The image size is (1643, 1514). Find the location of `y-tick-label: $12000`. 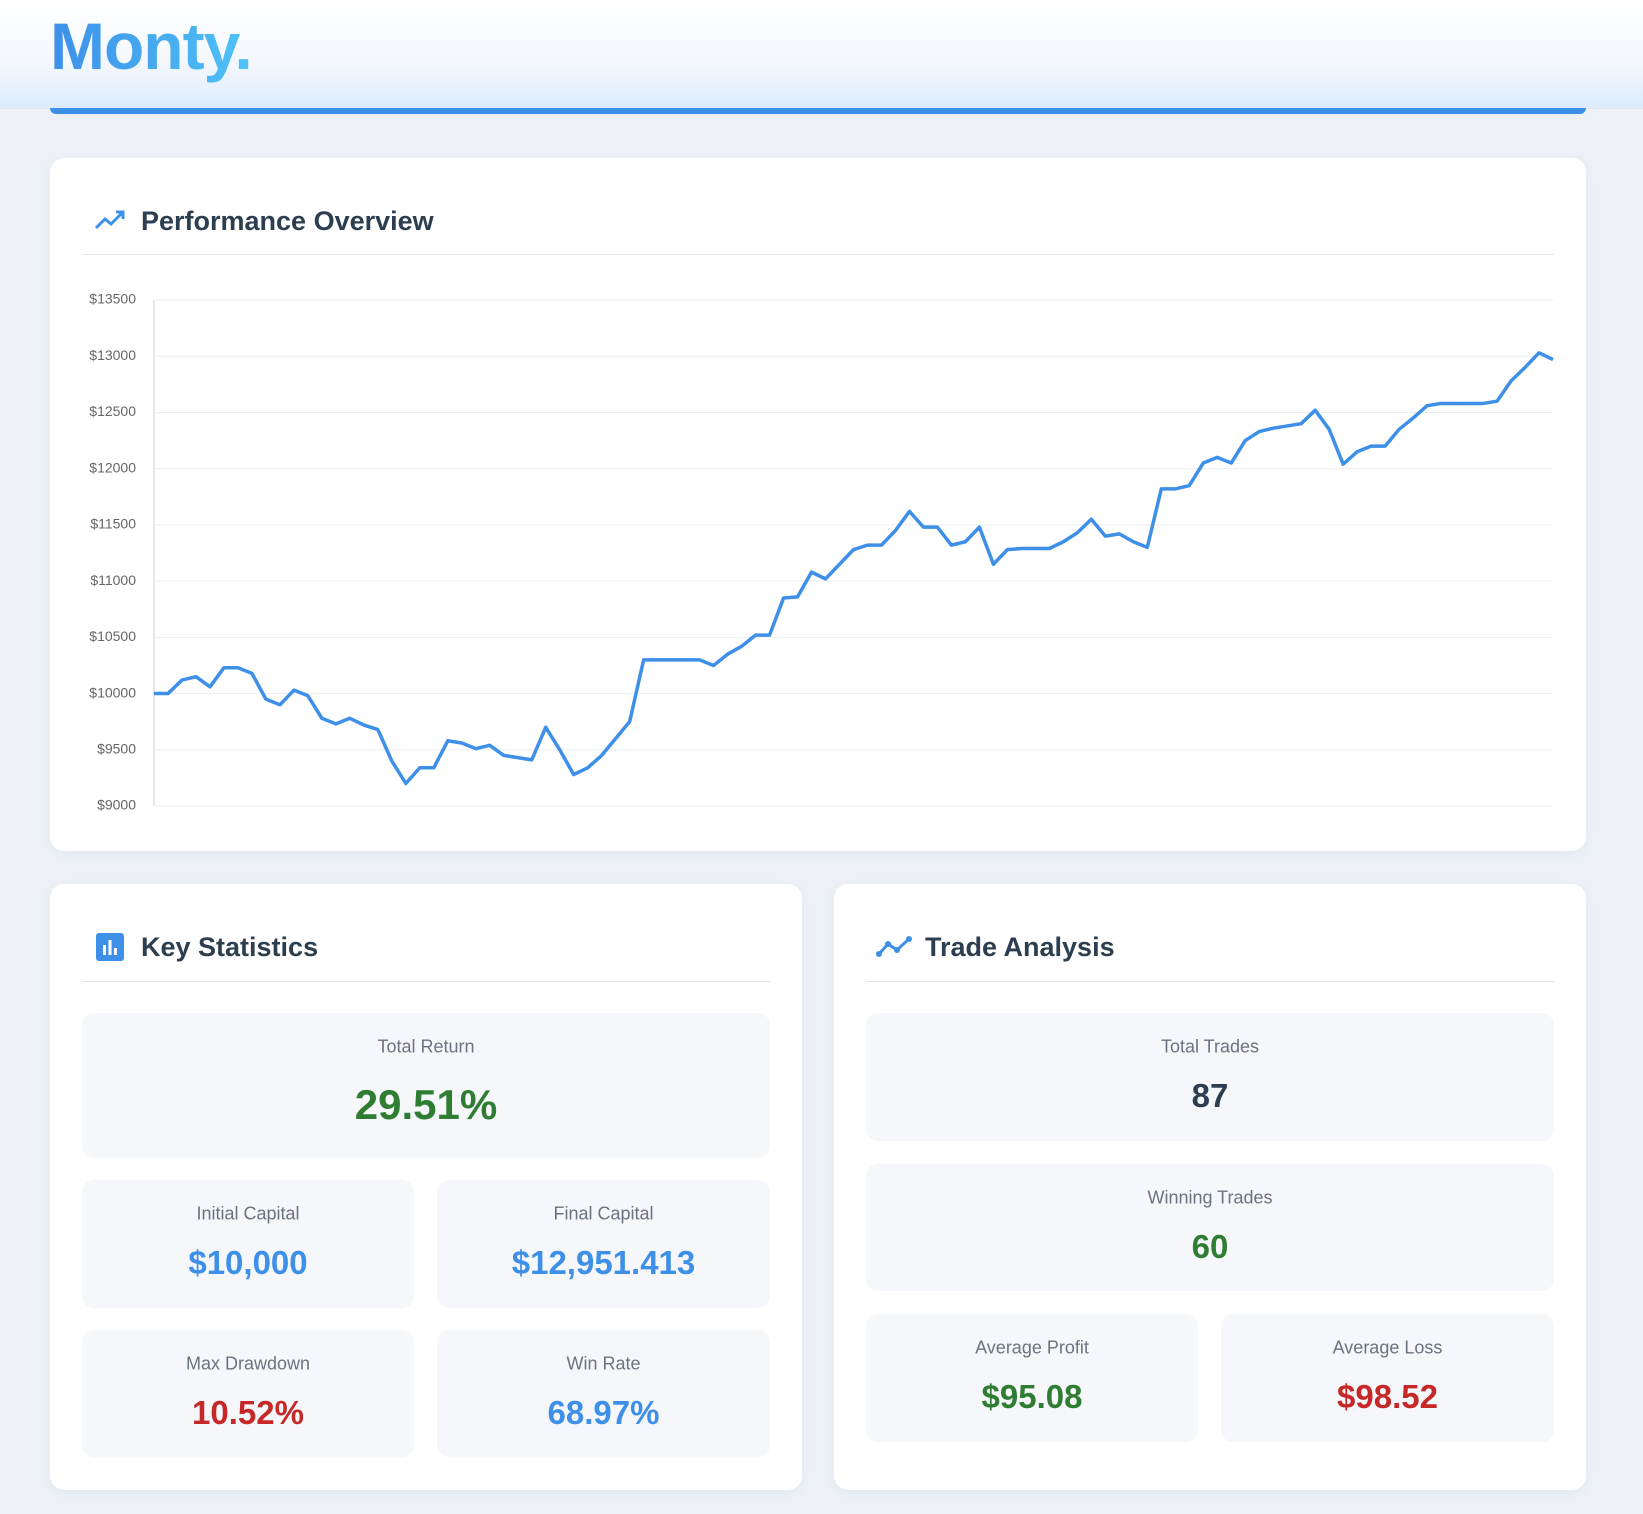

y-tick-label: $12000 is located at coordinates (112, 467).